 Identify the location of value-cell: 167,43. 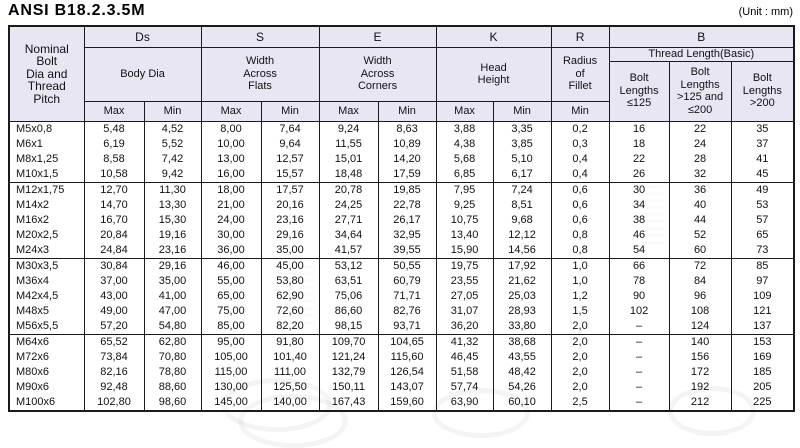
(348, 402).